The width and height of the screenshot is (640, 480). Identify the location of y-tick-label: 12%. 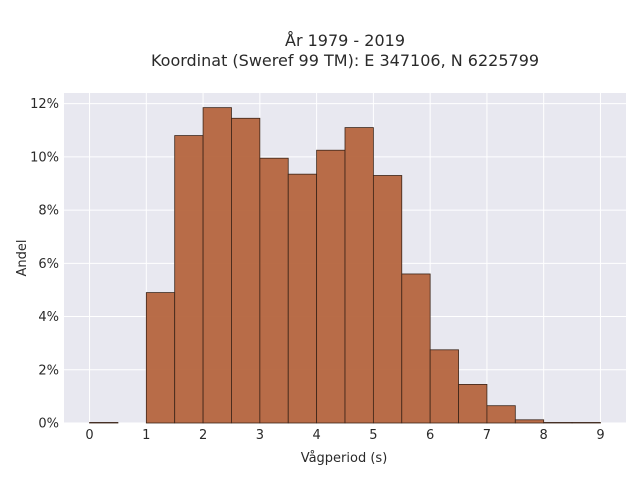
(44, 104).